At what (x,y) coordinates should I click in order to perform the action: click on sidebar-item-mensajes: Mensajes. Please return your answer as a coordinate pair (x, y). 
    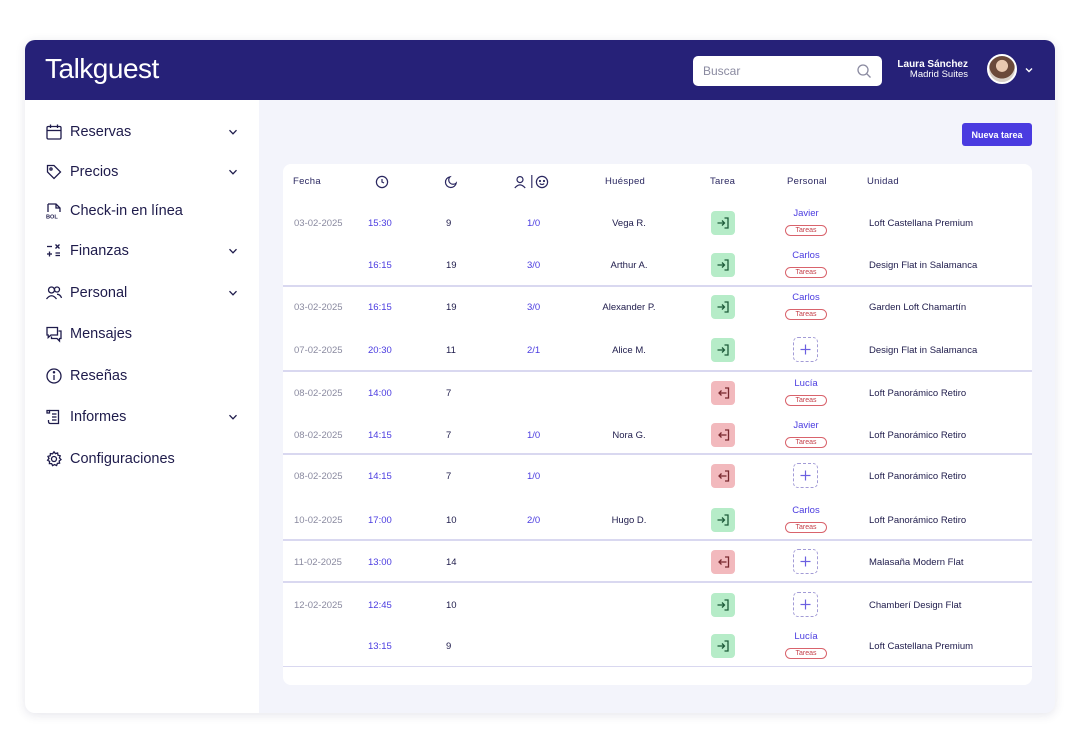
    Looking at the image, I should click on (145, 334).